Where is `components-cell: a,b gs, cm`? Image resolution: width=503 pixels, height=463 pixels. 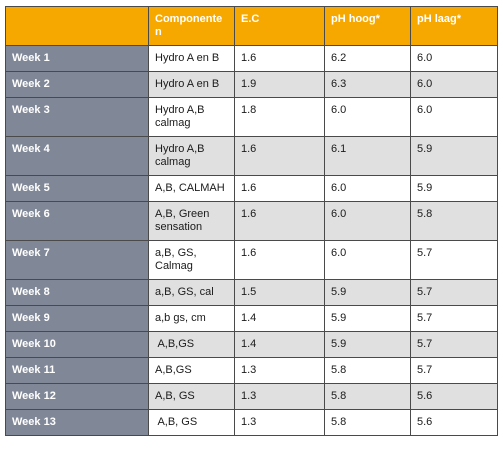 components-cell: a,b gs, cm is located at coordinates (191, 318).